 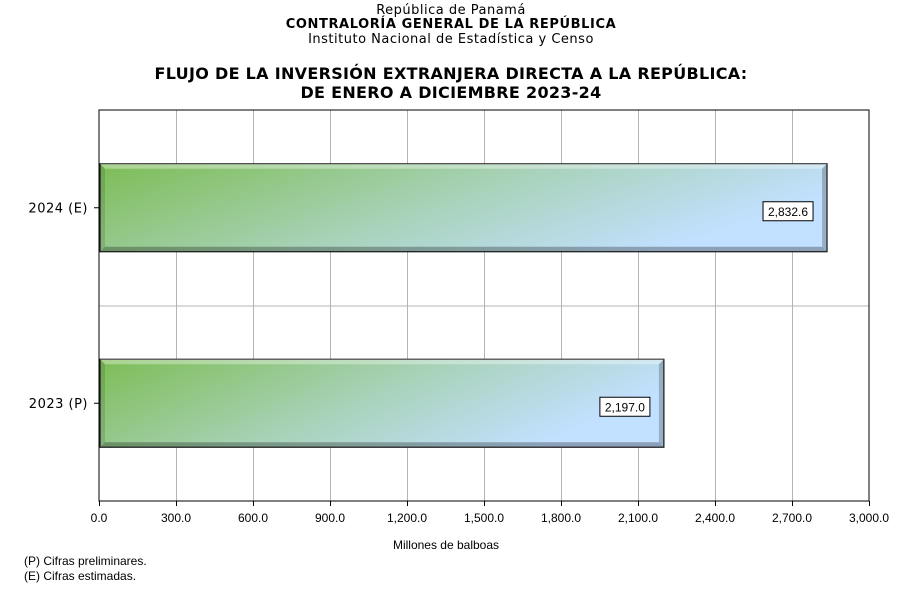 What do you see at coordinates (58, 404) in the screenshot?
I see `category-label: 2023 (P)` at bounding box center [58, 404].